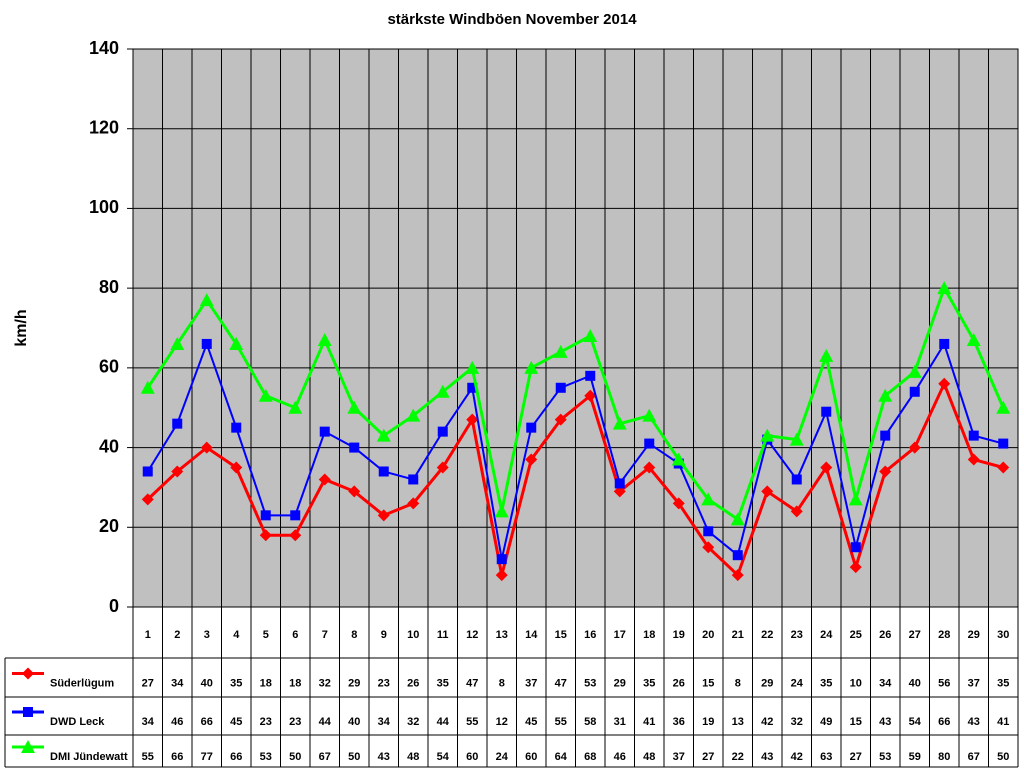 The height and width of the screenshot is (768, 1024). I want to click on table-value: 46, so click(177, 722).